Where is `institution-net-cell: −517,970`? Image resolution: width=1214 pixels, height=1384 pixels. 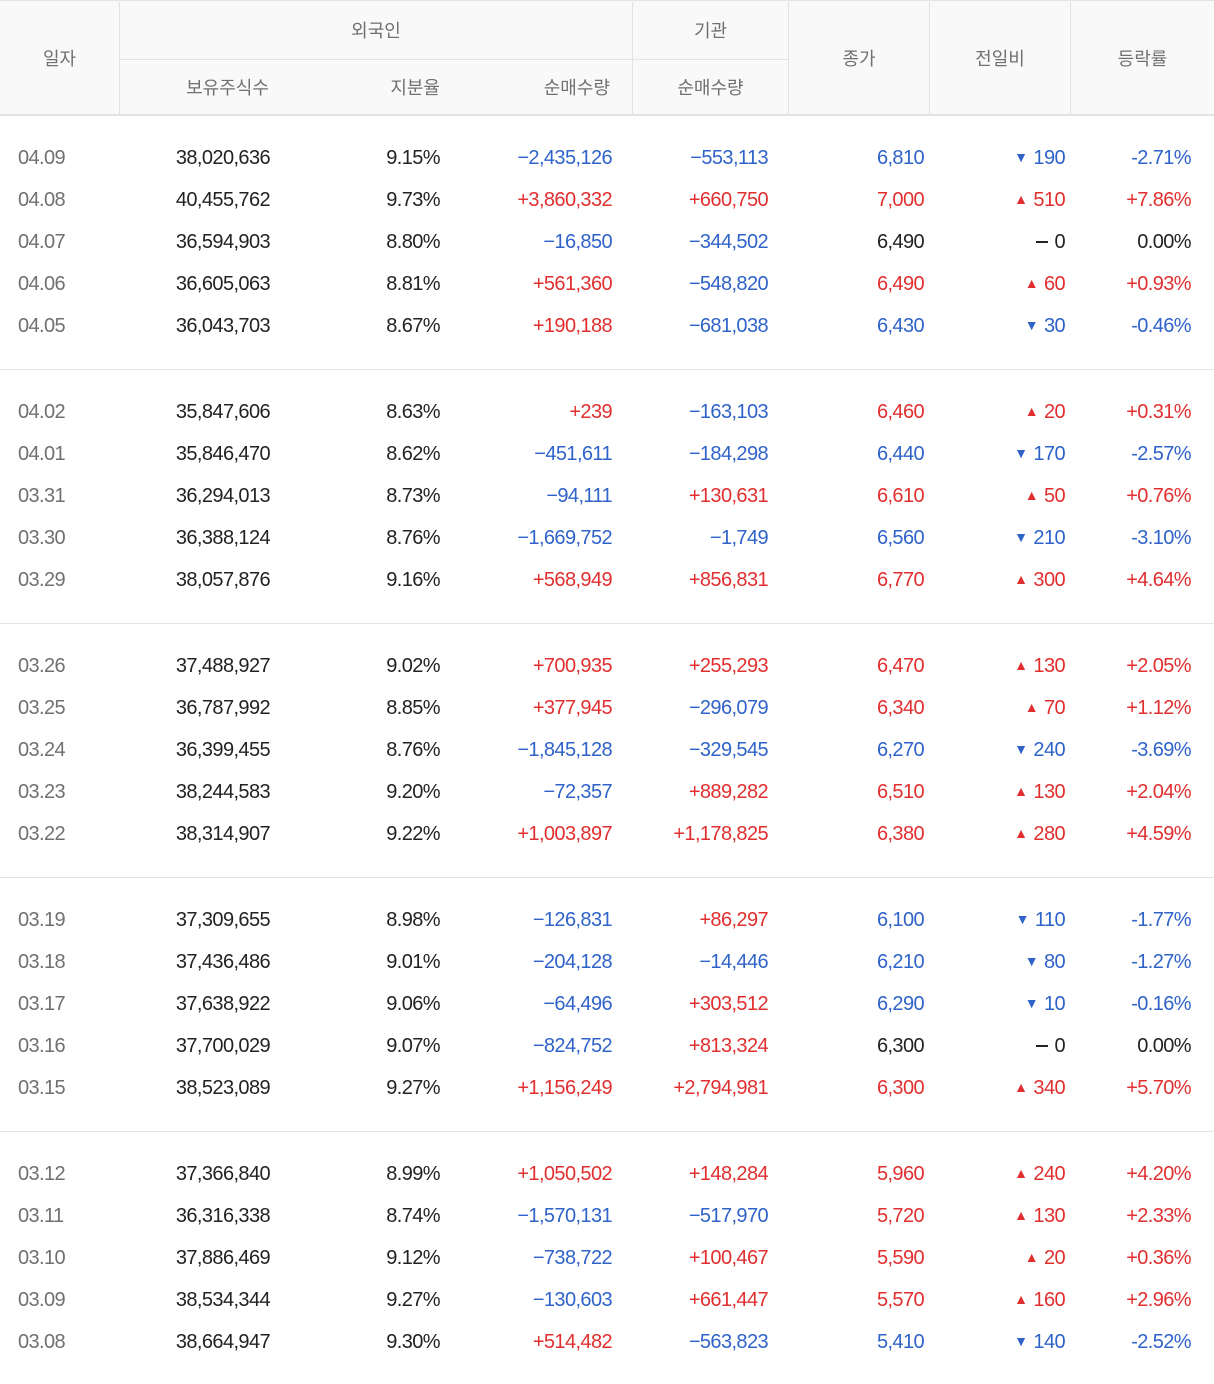
institution-net-cell: −517,970 is located at coordinates (728, 1215).